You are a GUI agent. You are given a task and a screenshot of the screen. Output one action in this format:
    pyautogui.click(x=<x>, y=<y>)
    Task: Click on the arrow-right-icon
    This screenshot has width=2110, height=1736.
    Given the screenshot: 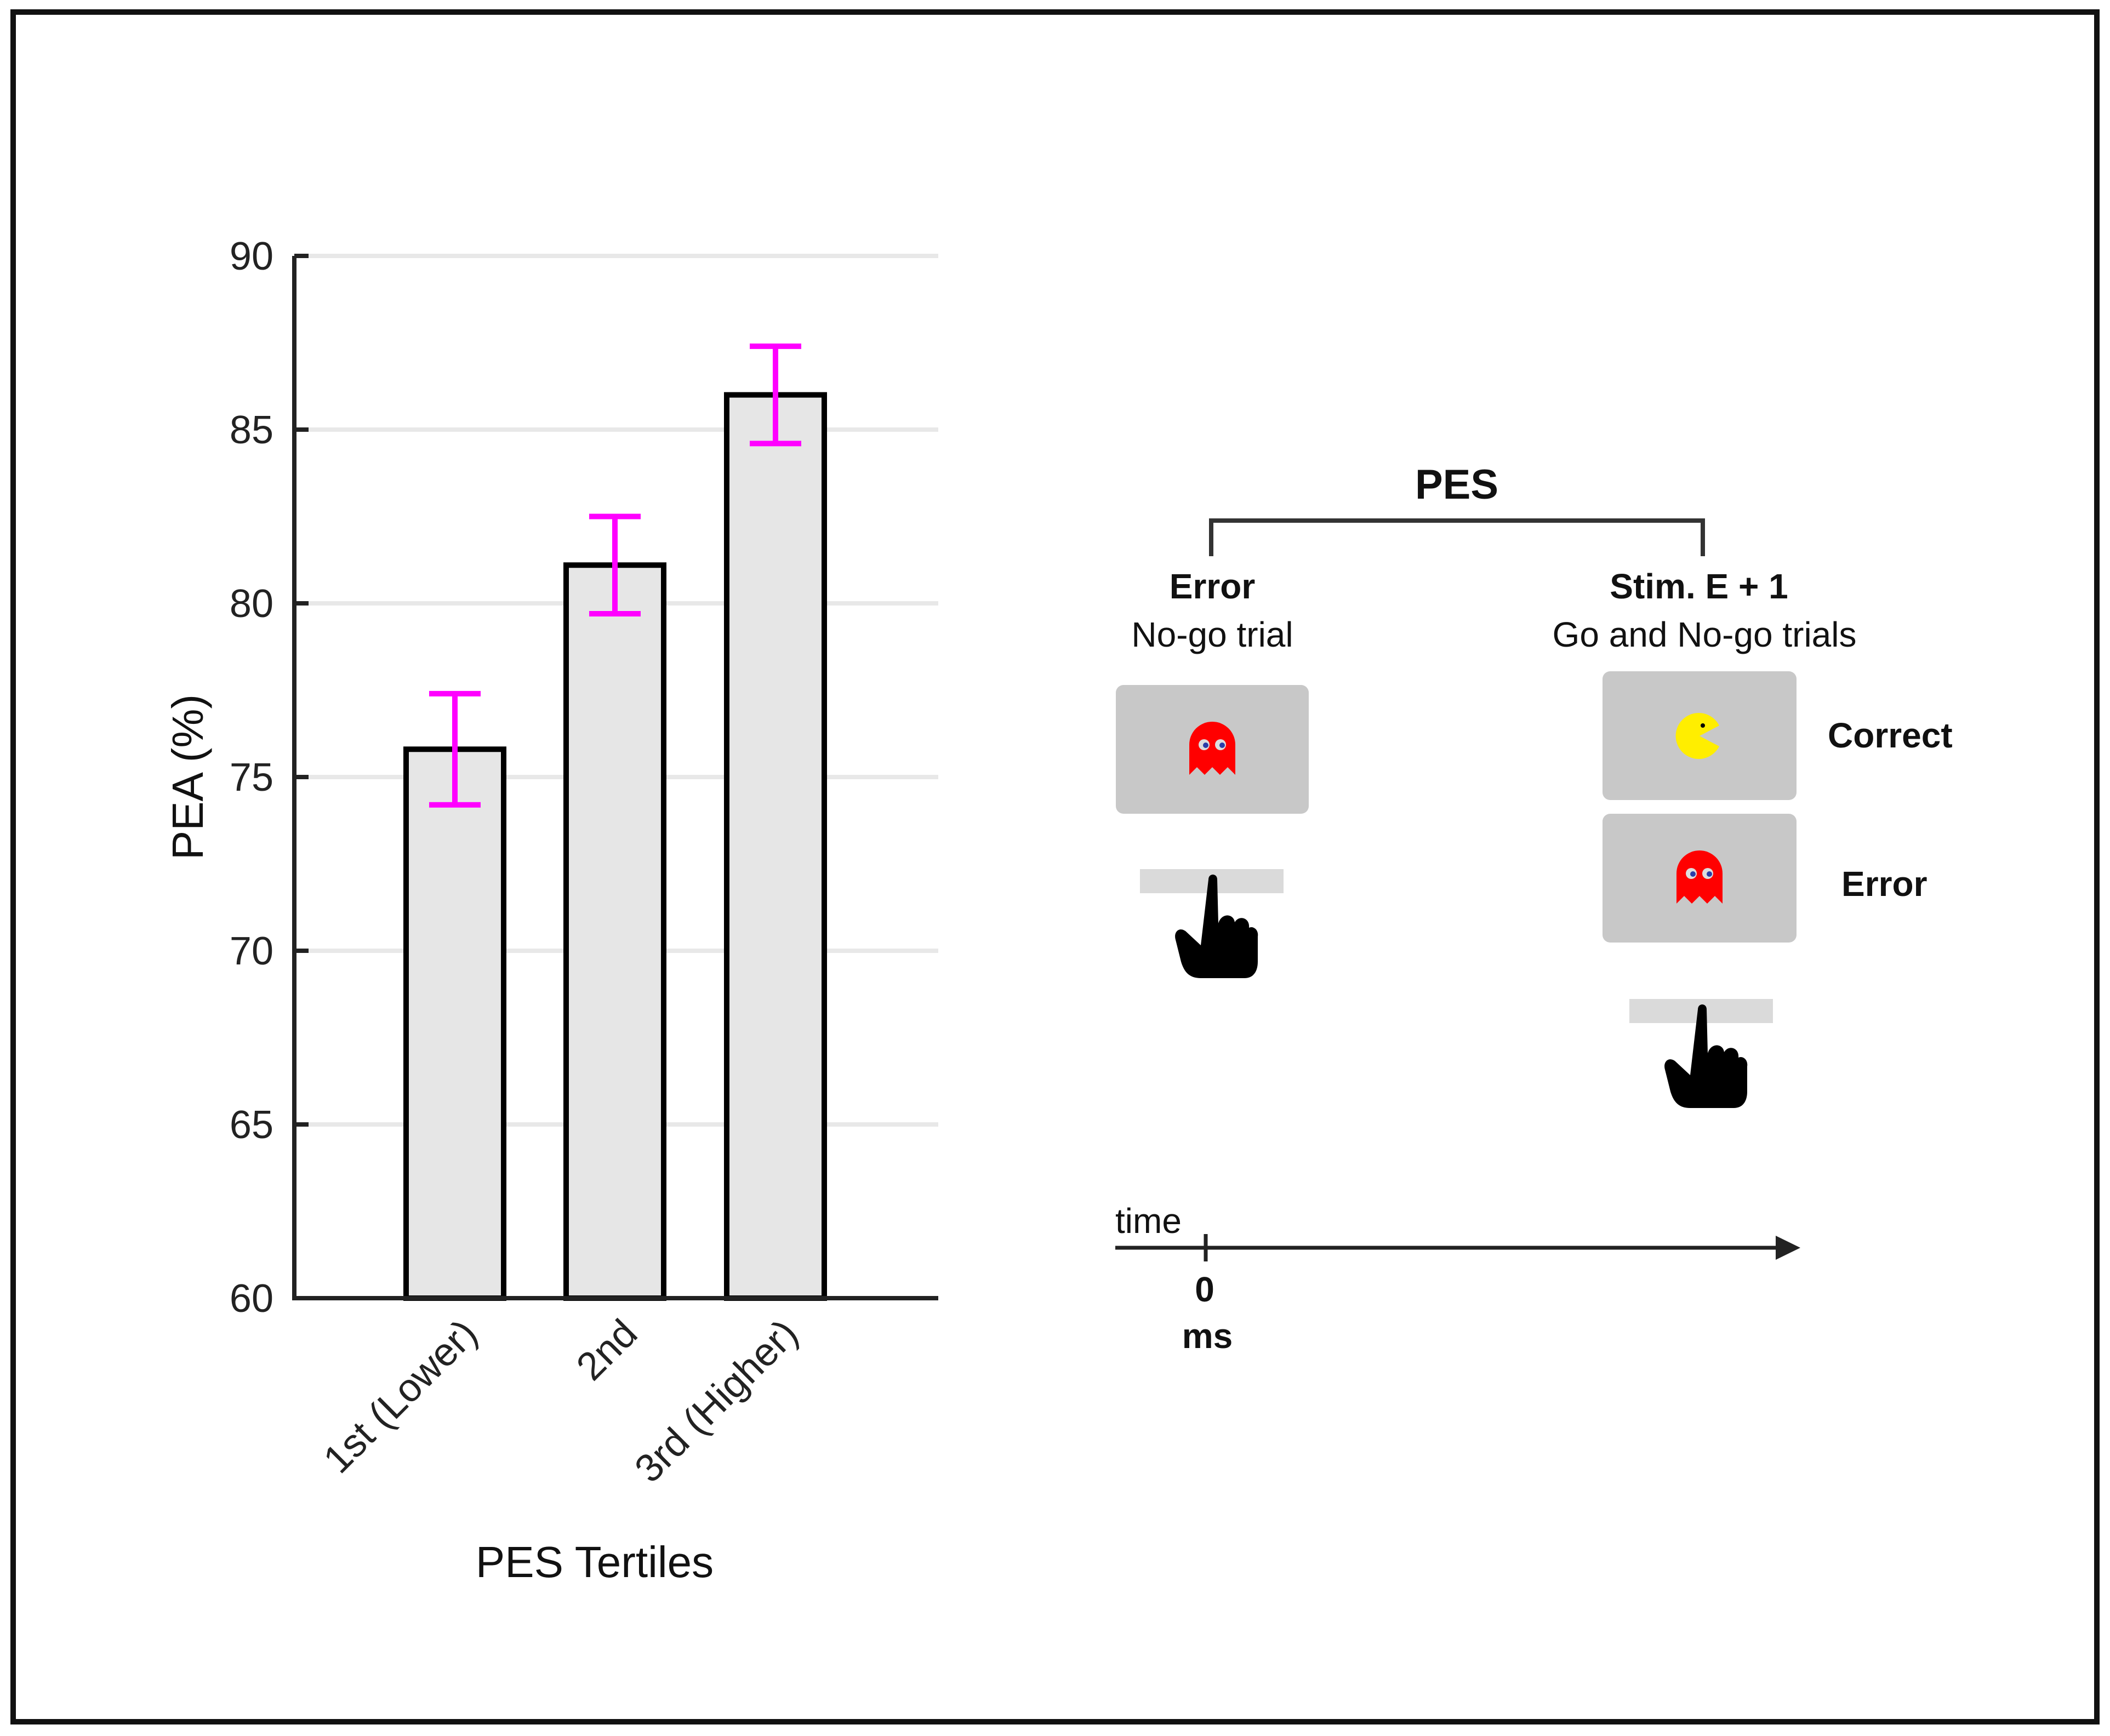 What is the action you would take?
    pyautogui.click(x=1788, y=1248)
    